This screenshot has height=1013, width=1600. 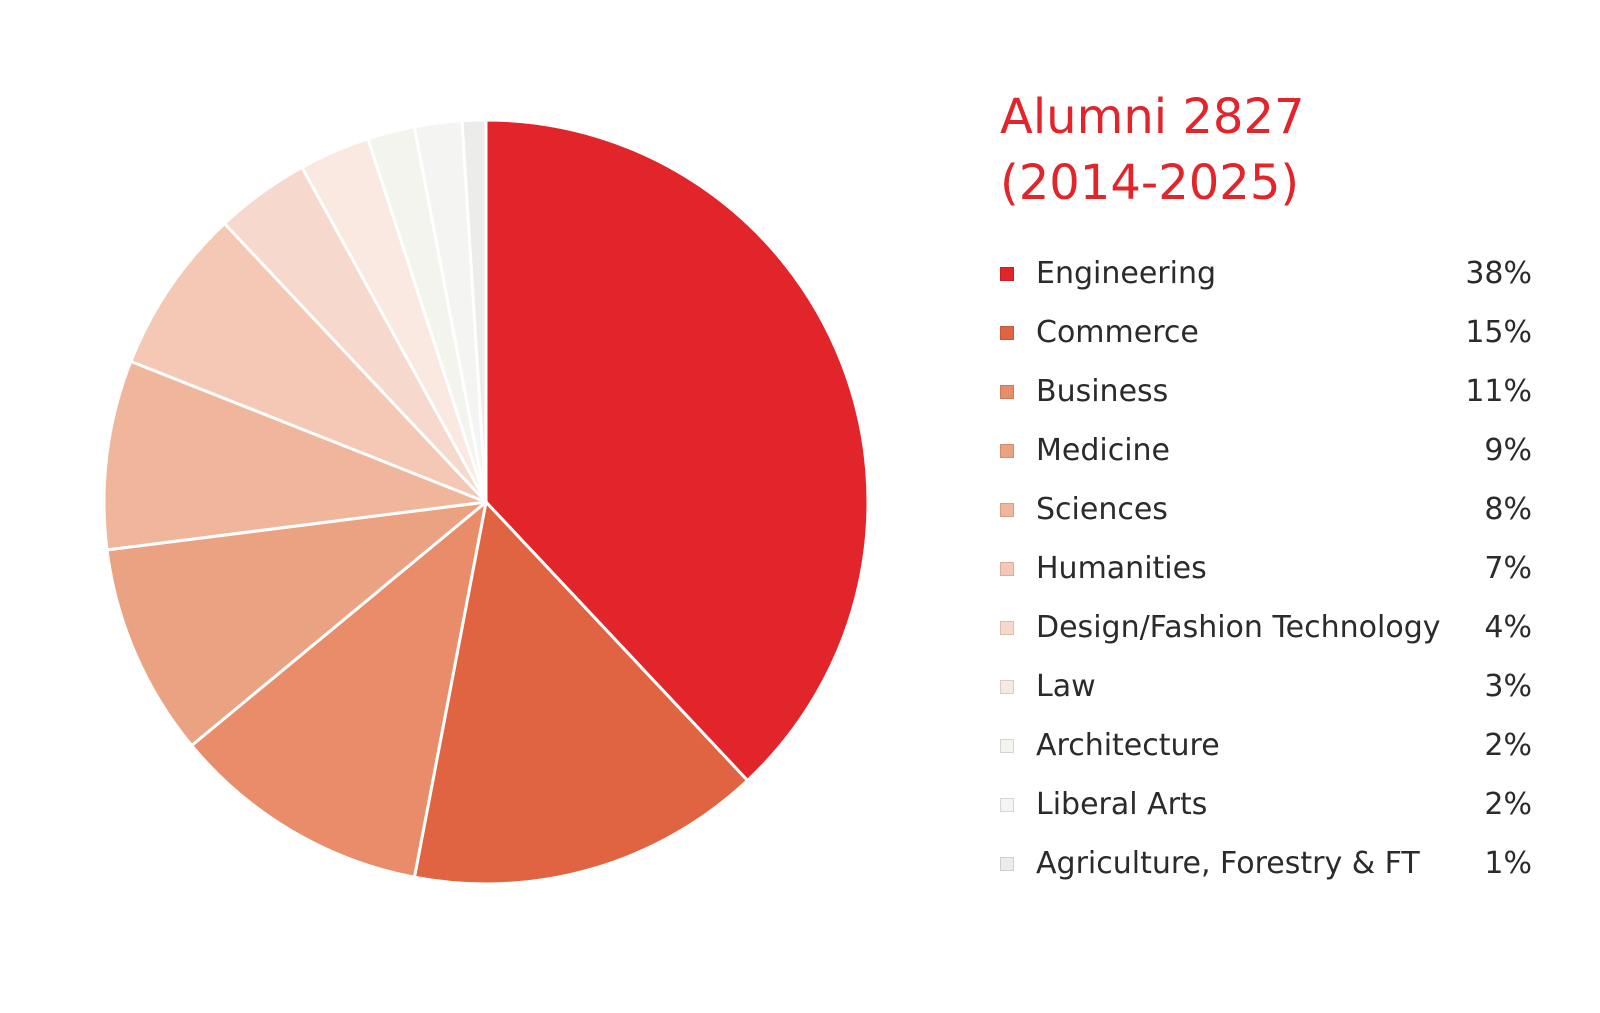 I want to click on legend-value: 7%, so click(x=1508, y=568).